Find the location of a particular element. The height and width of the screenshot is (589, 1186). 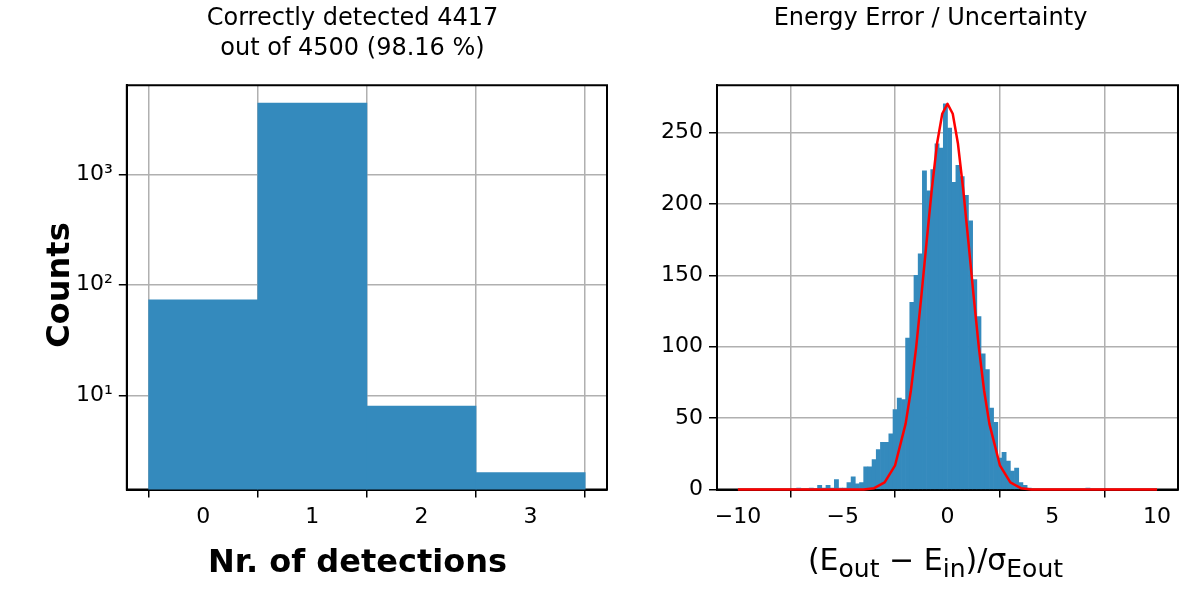

x-tick-label: 10 is located at coordinates (1157, 515).